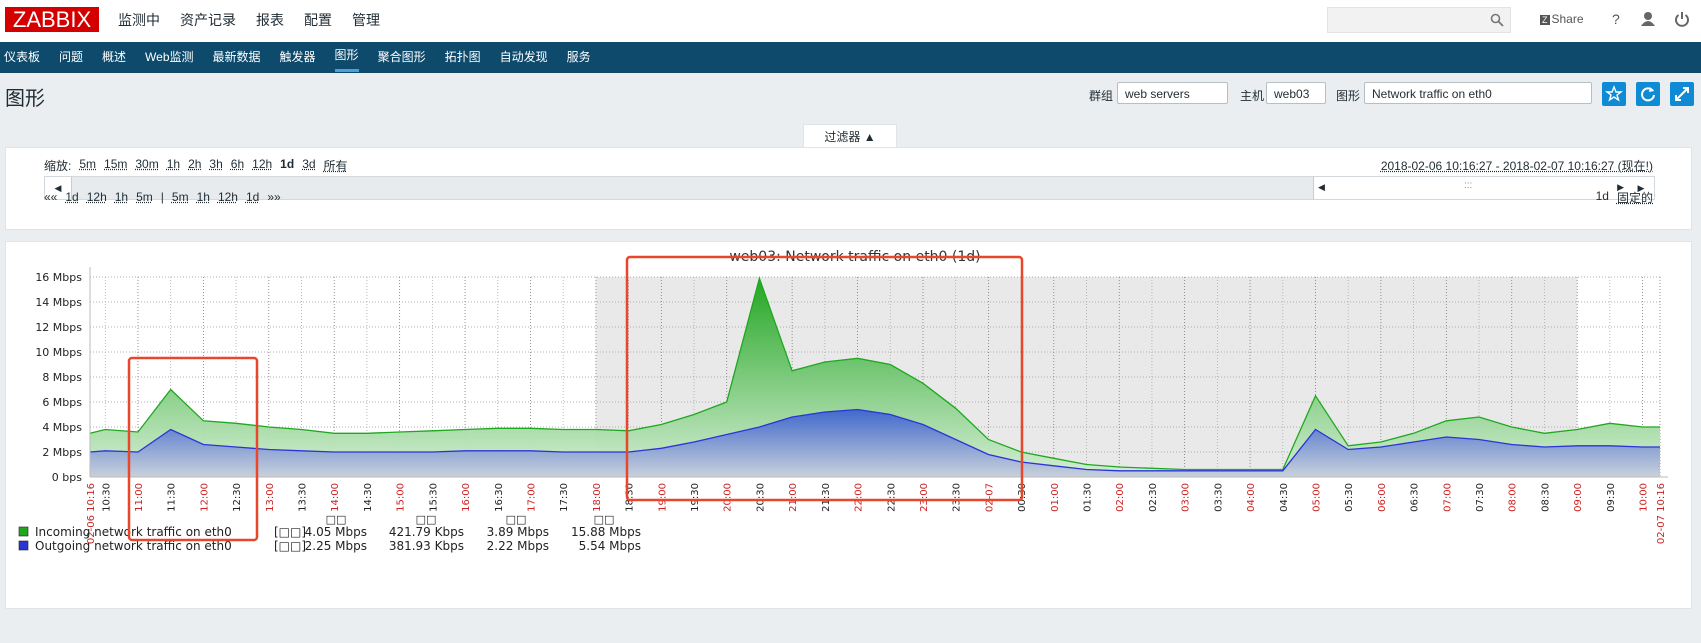  I want to click on zoom-option: 2h, so click(195, 164).